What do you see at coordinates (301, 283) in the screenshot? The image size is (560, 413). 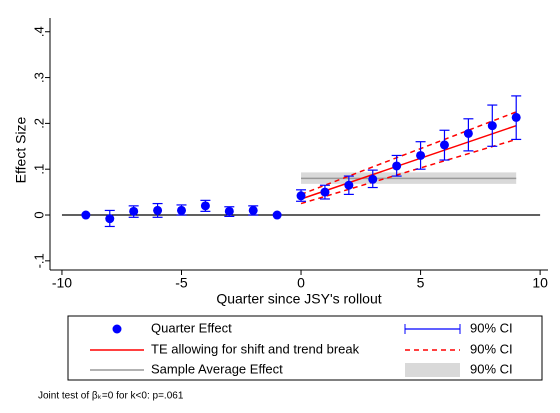 I see `x-tick-label: 0` at bounding box center [301, 283].